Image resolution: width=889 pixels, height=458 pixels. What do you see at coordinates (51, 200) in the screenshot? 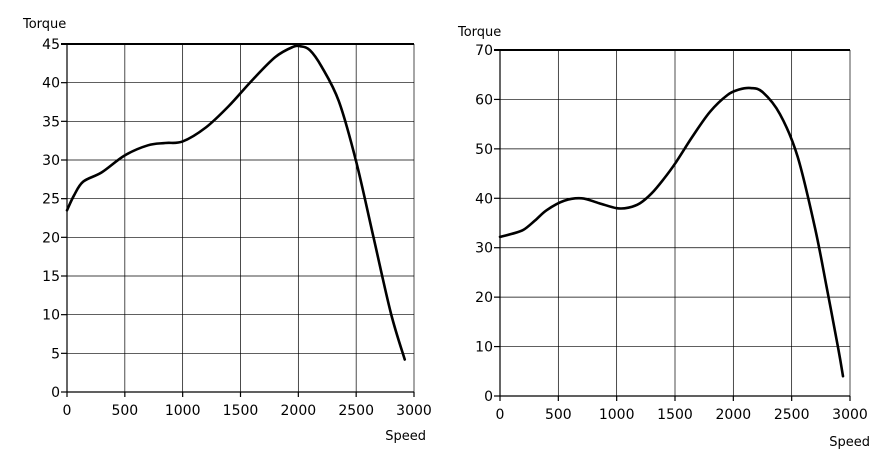
I see `y-tick-label: 25` at bounding box center [51, 200].